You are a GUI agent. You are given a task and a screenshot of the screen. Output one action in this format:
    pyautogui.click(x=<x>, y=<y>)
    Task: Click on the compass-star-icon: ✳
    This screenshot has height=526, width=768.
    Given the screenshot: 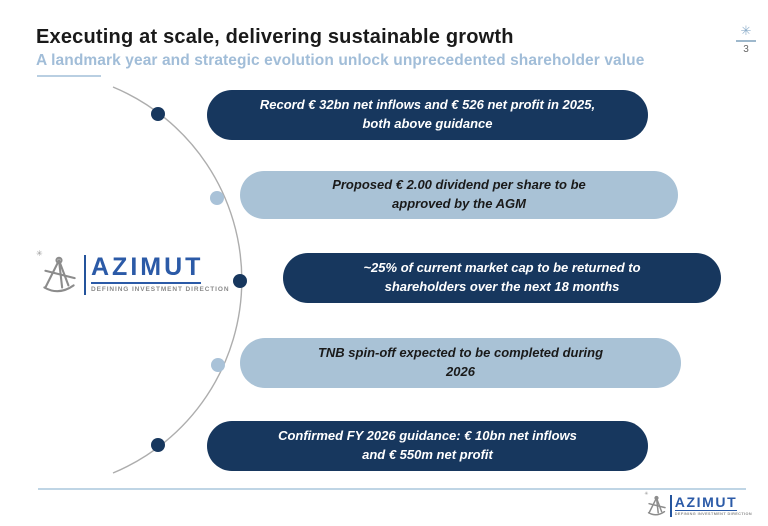 What is the action you would take?
    pyautogui.click(x=746, y=30)
    